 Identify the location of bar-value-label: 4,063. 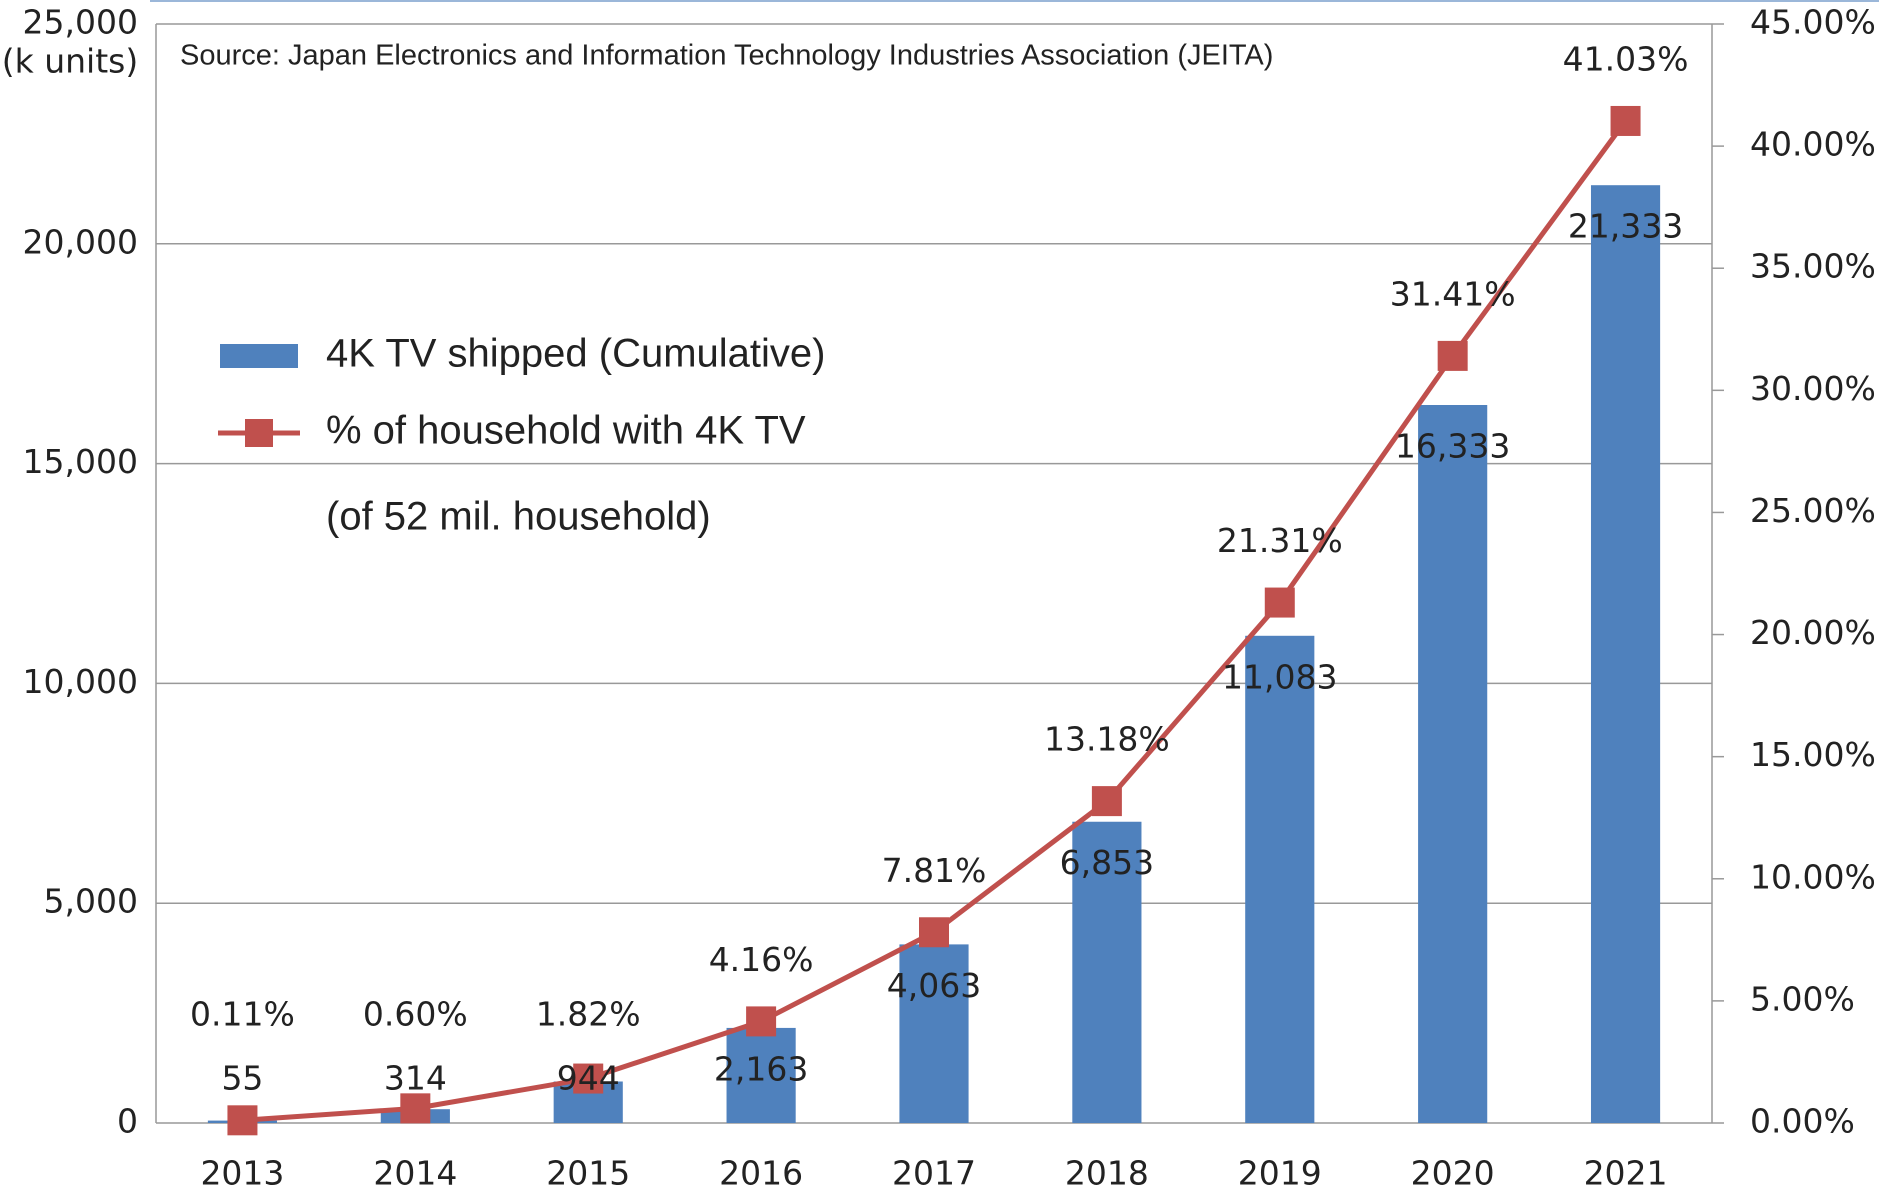
(934, 985).